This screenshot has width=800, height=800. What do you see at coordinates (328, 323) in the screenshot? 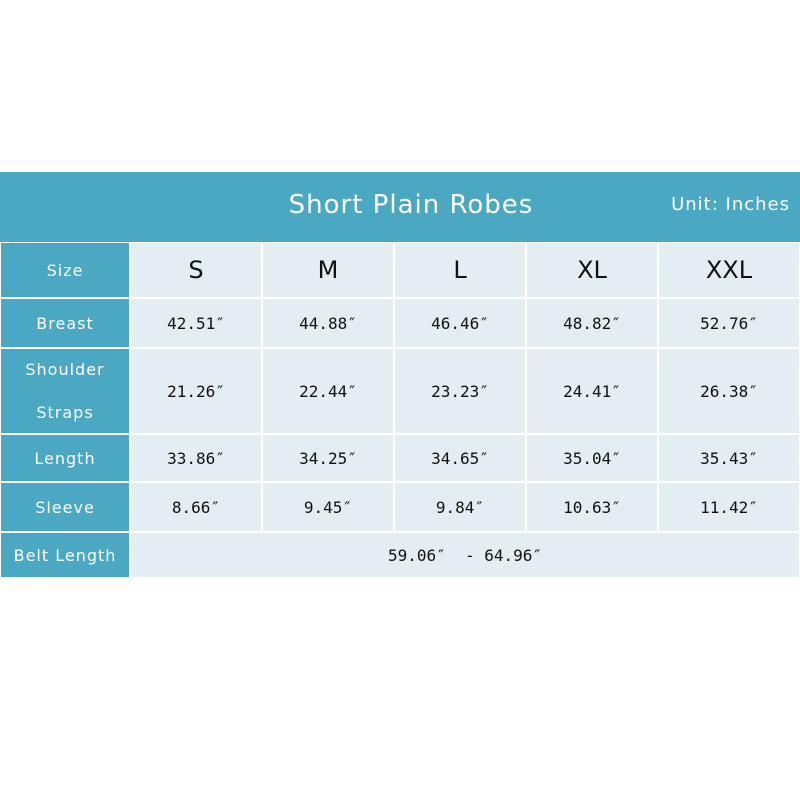
I see `value-cell: 44.88″` at bounding box center [328, 323].